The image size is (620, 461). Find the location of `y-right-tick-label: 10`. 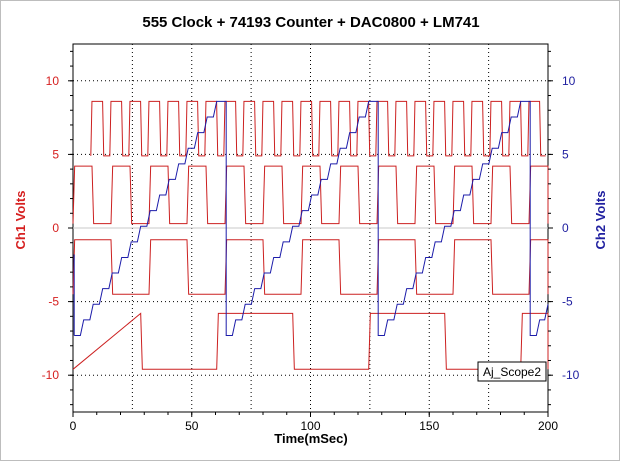

y-right-tick-label: 10 is located at coordinates (569, 81).